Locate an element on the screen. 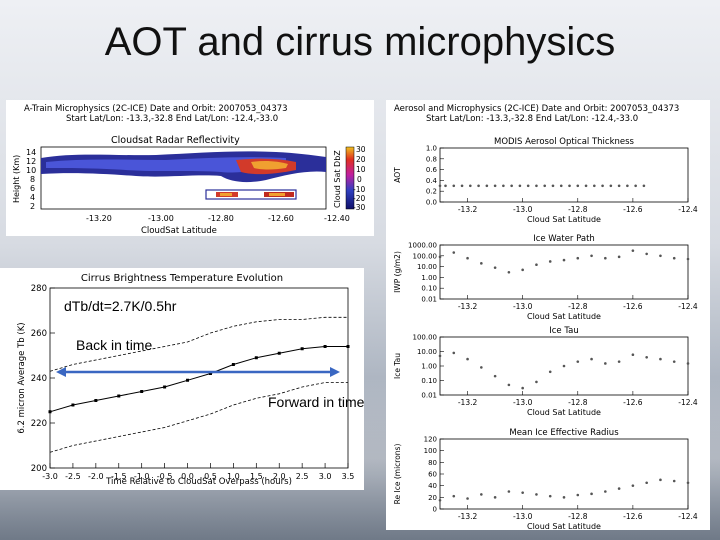  bt-ylabel: 6.2 micron Average Tb (K) is located at coordinates (22, 377).